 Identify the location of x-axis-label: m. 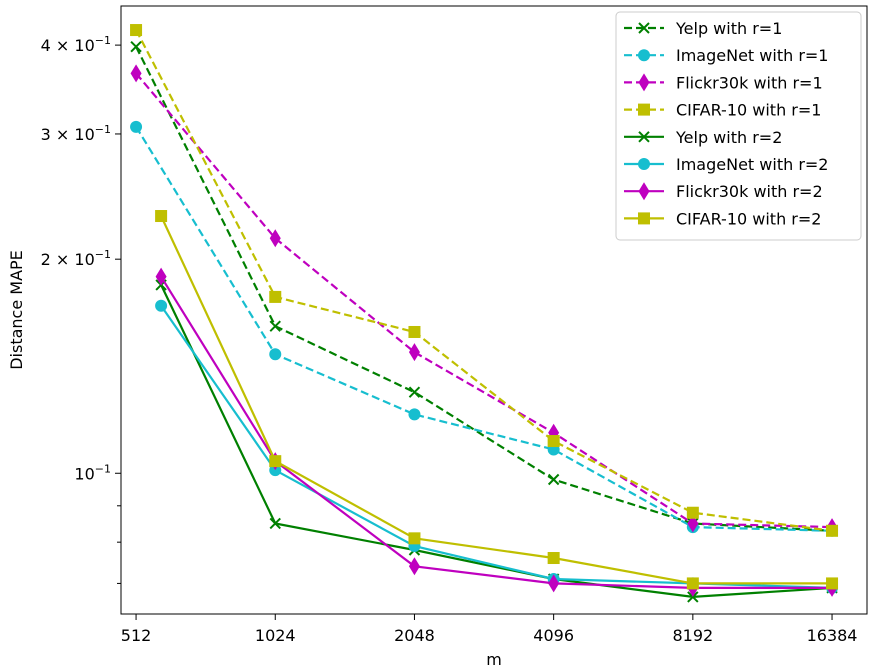
(494, 659).